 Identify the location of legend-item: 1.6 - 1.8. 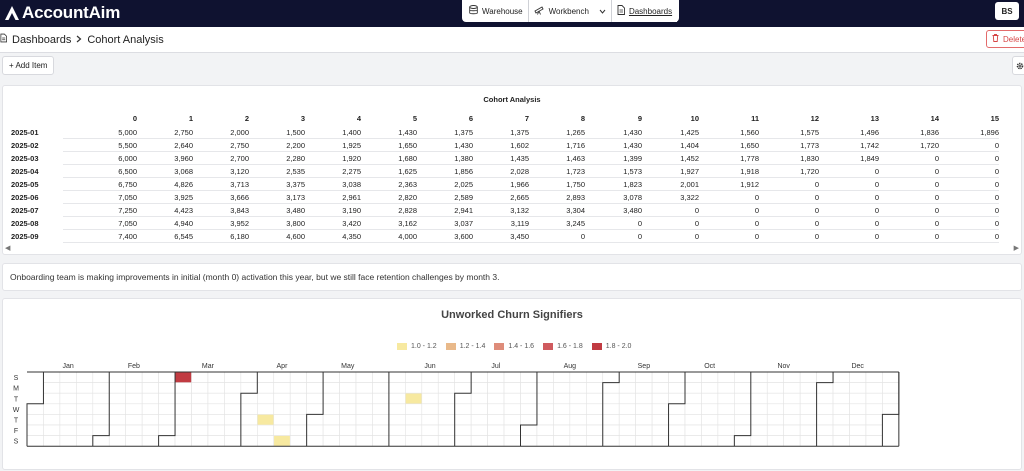
(563, 346).